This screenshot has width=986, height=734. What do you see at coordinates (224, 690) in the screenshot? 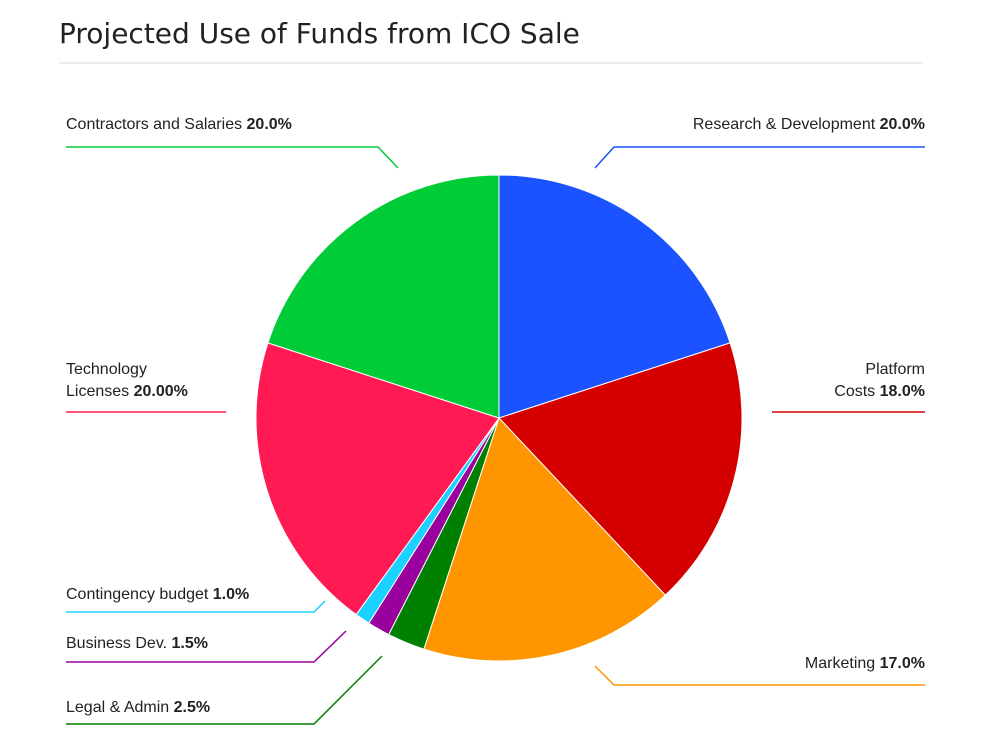
I see `leader-line-legal-admin` at bounding box center [224, 690].